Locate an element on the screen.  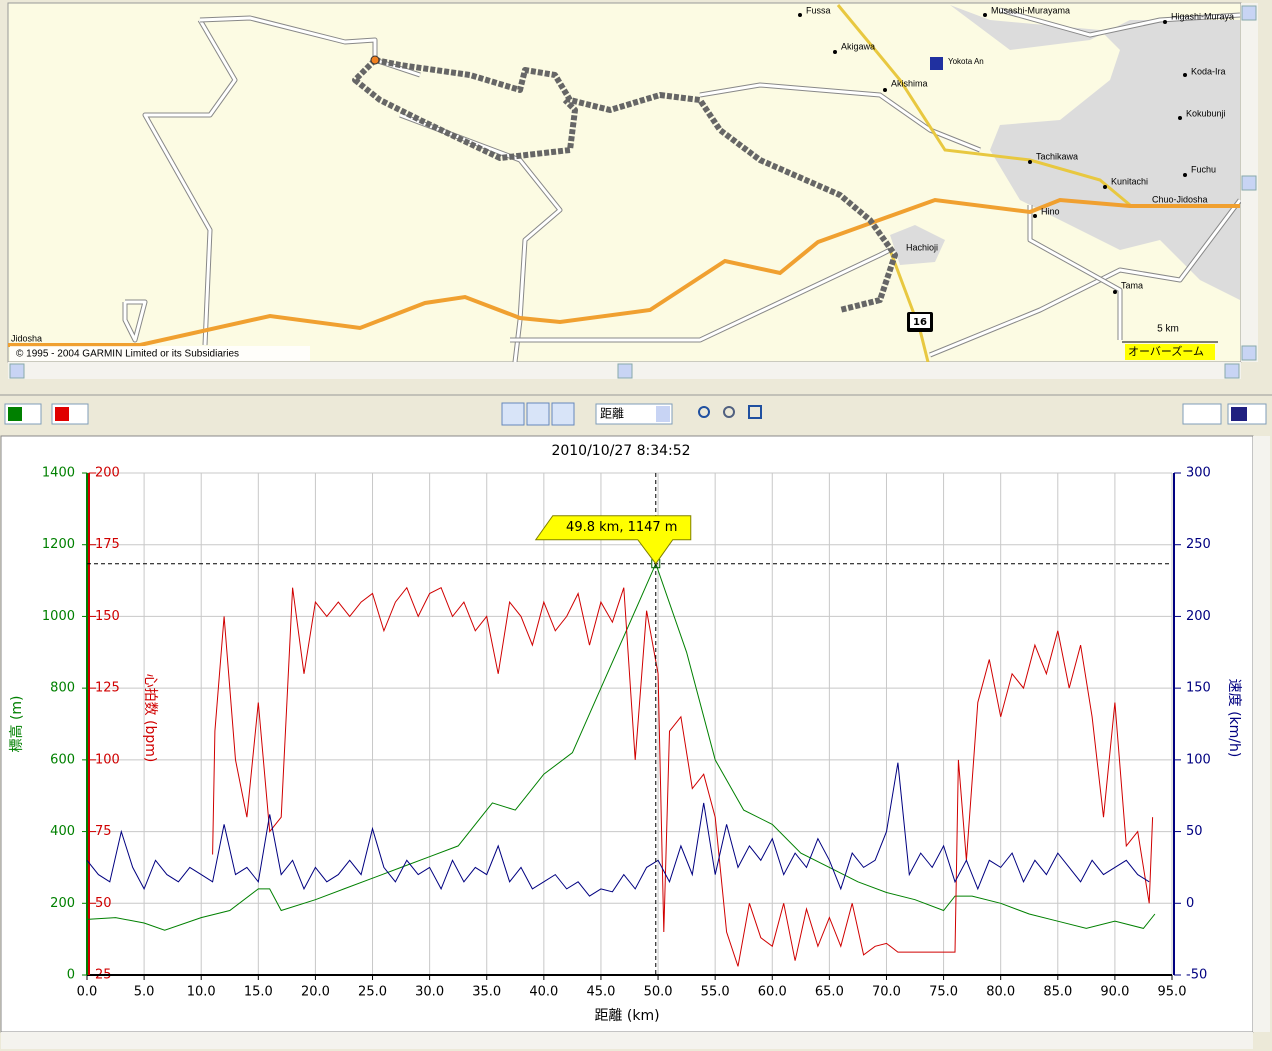
y2-tick-label: 100 is located at coordinates (107, 759).